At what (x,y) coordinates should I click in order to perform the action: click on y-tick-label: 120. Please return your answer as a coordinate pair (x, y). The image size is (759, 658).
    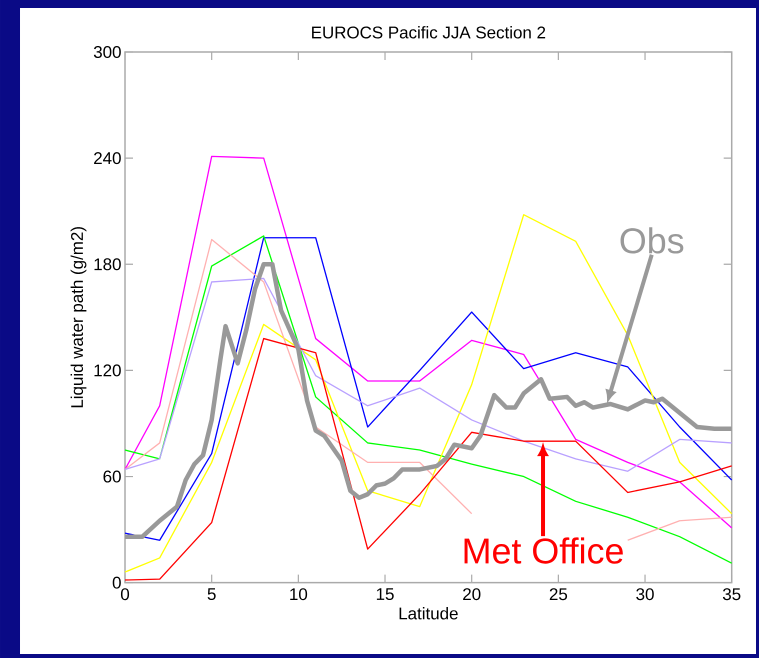
    Looking at the image, I should click on (107, 370).